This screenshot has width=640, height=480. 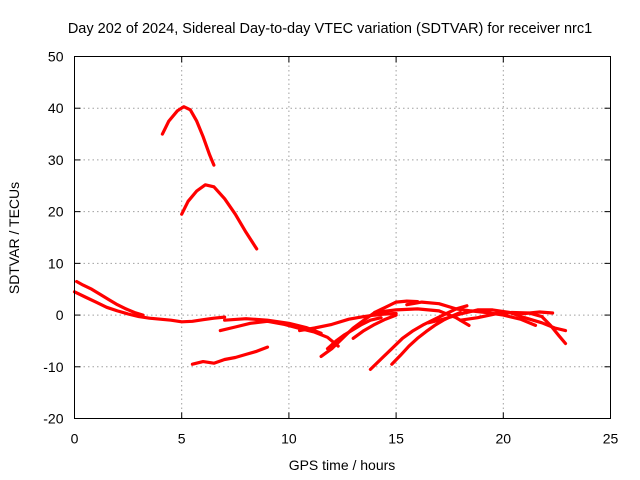 What do you see at coordinates (504, 439) in the screenshot?
I see `x-tick-label: 20` at bounding box center [504, 439].